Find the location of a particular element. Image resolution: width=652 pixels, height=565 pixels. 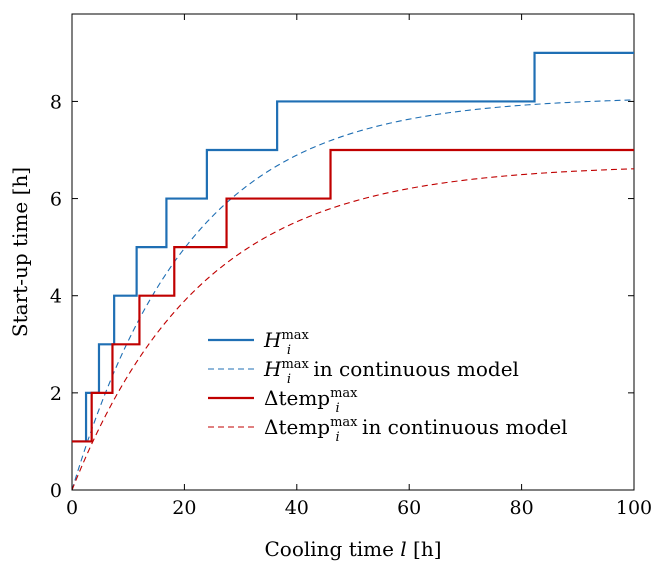

x-tick-label: 100 is located at coordinates (634, 508).